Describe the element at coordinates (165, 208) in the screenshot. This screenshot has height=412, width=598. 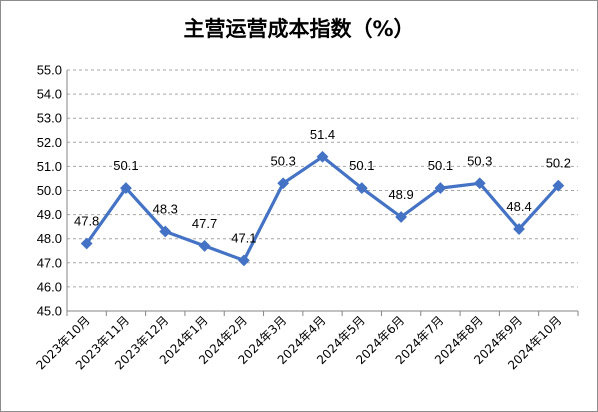
I see `data-label: 48.3` at that location.